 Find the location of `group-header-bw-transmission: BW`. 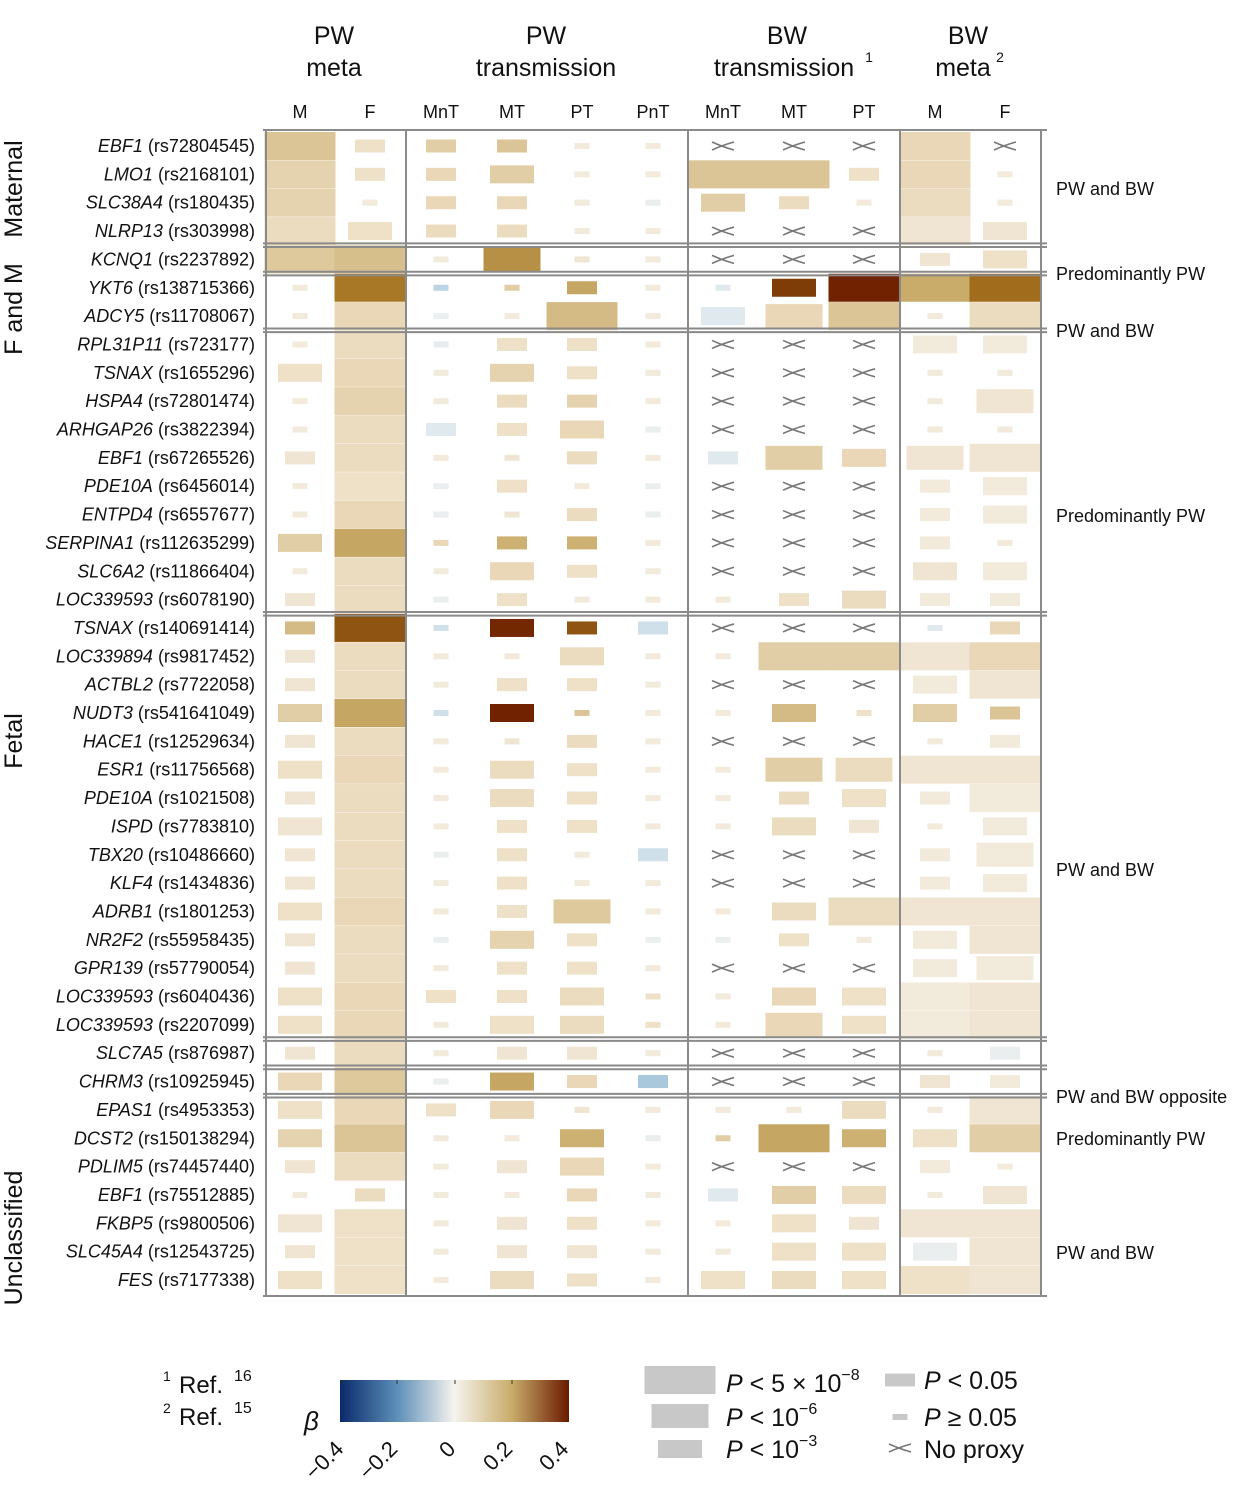

group-header-bw-transmission: BW is located at coordinates (787, 36).